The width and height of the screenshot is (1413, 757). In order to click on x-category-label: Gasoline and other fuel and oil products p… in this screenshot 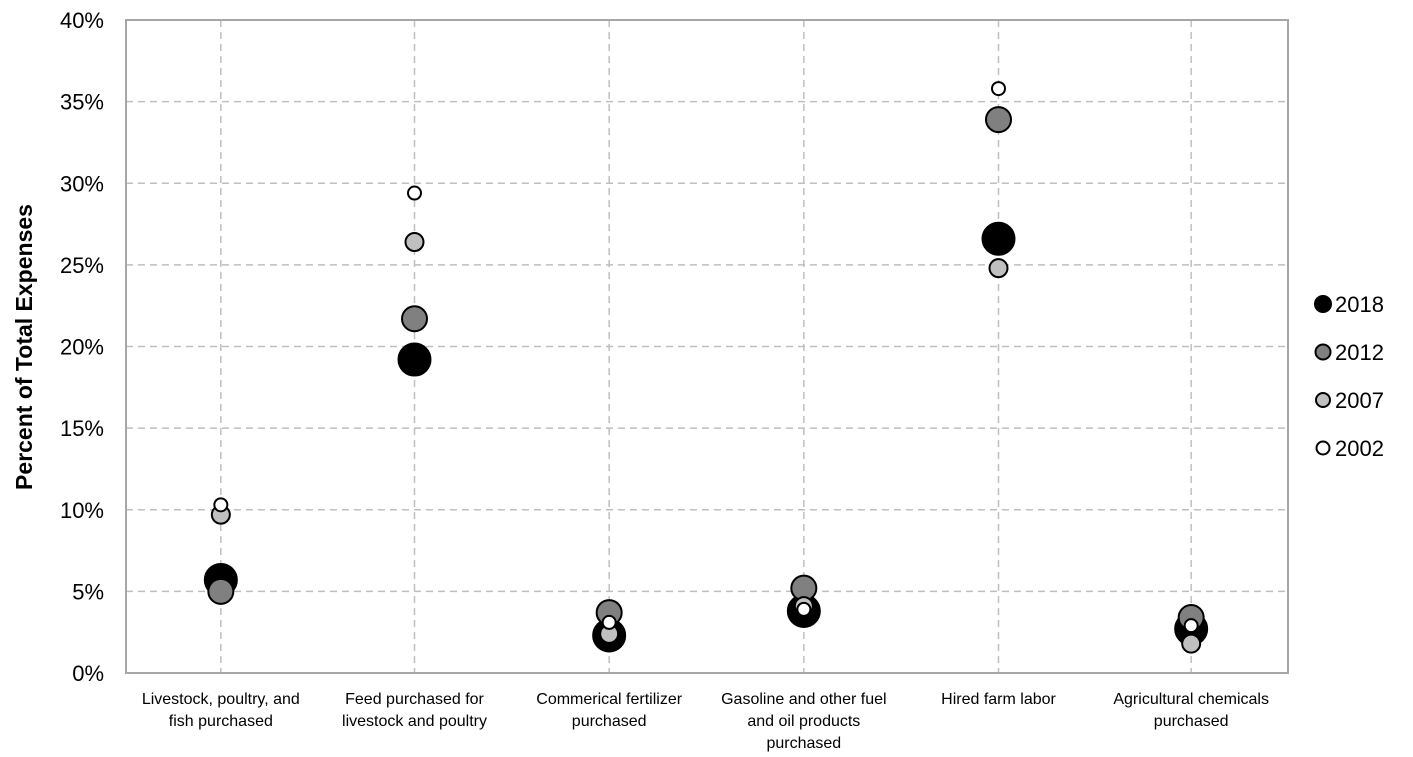, I will do `click(803, 721)`.